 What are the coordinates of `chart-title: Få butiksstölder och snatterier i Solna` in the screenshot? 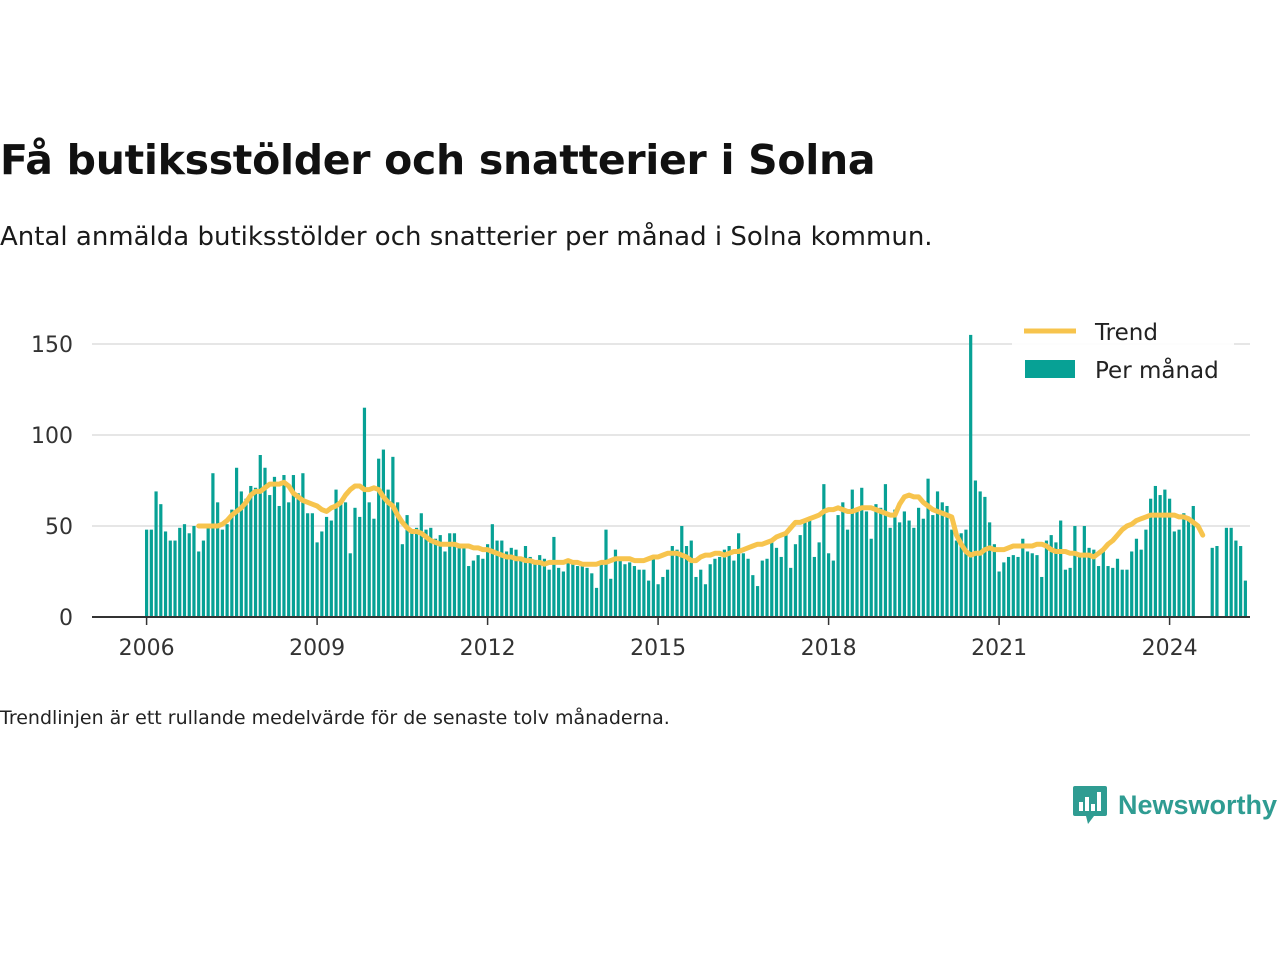 It's located at (438, 160).